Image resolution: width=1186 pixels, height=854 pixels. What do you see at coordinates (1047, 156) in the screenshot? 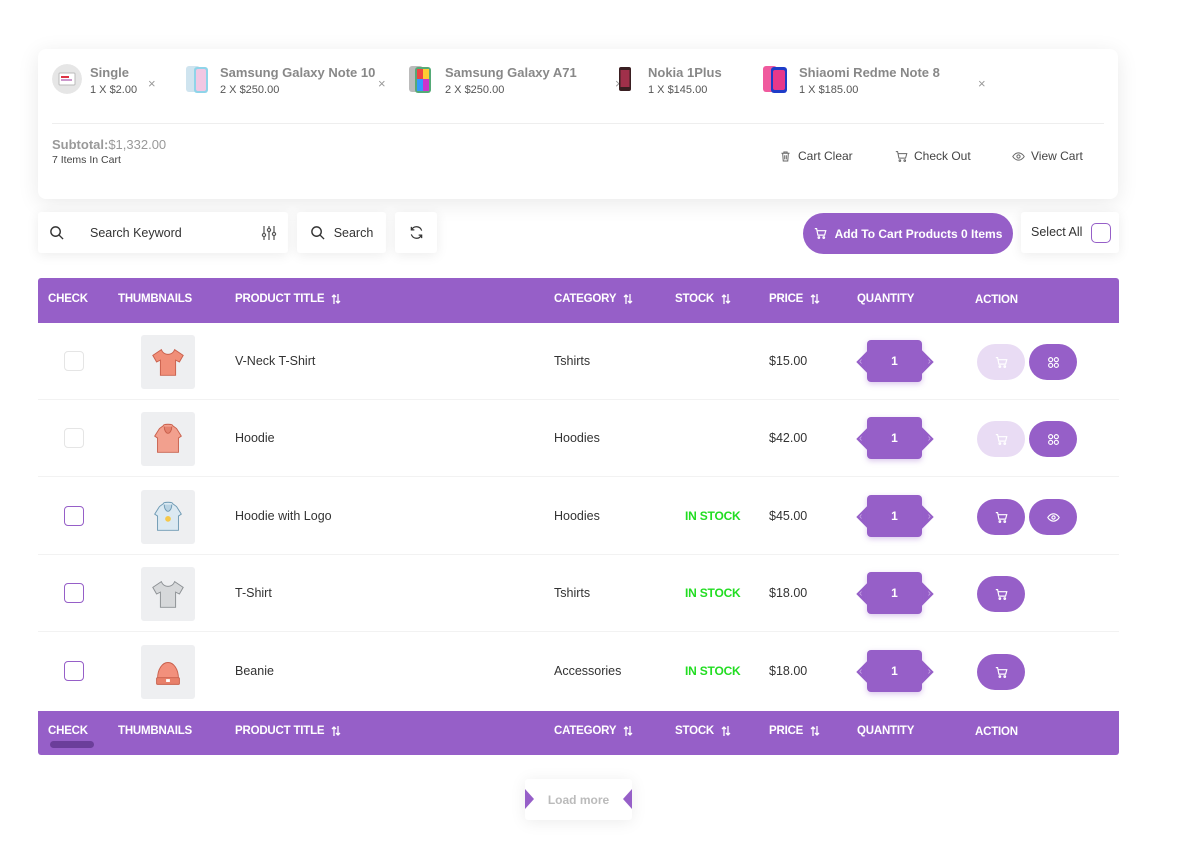
I see `view-cart-button: View Cart` at bounding box center [1047, 156].